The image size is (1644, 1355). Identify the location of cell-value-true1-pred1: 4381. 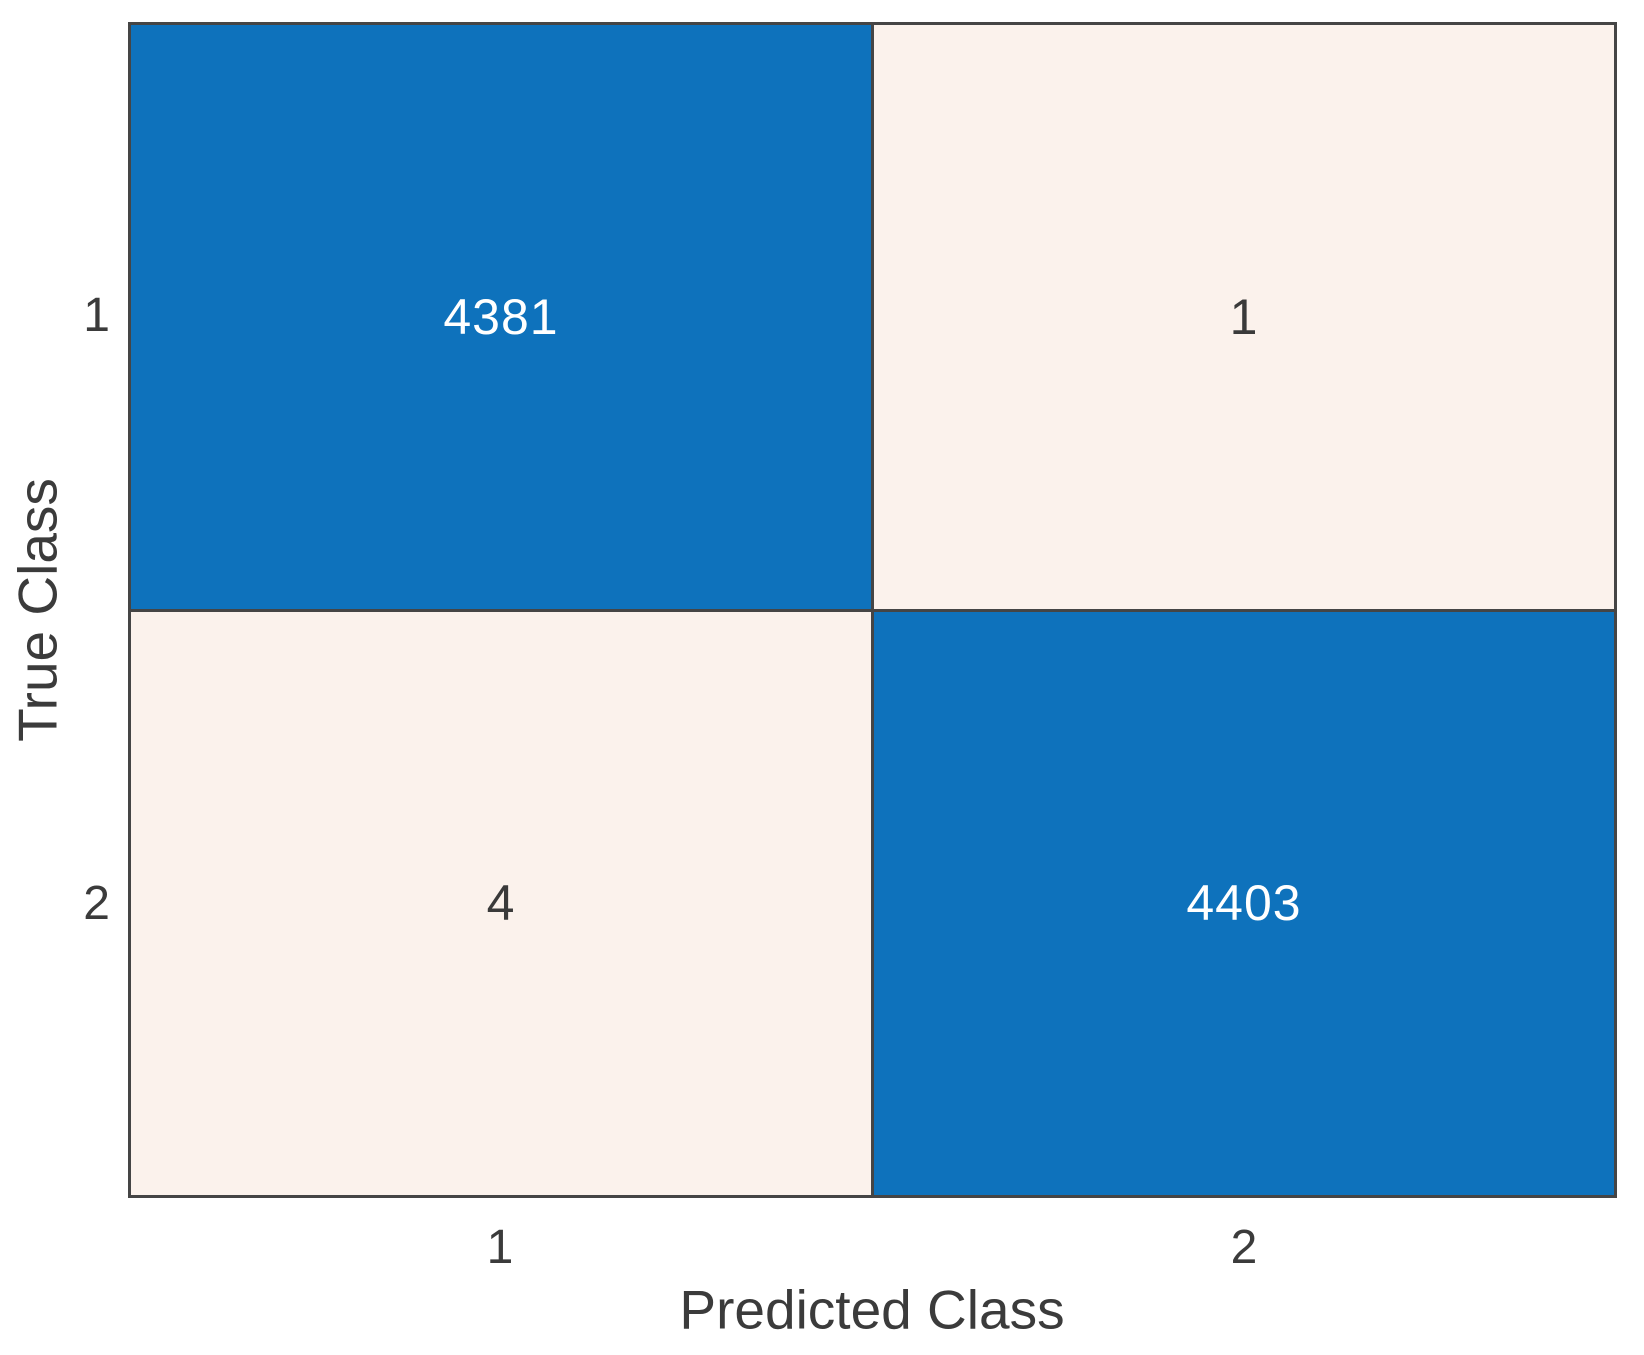
(501, 316).